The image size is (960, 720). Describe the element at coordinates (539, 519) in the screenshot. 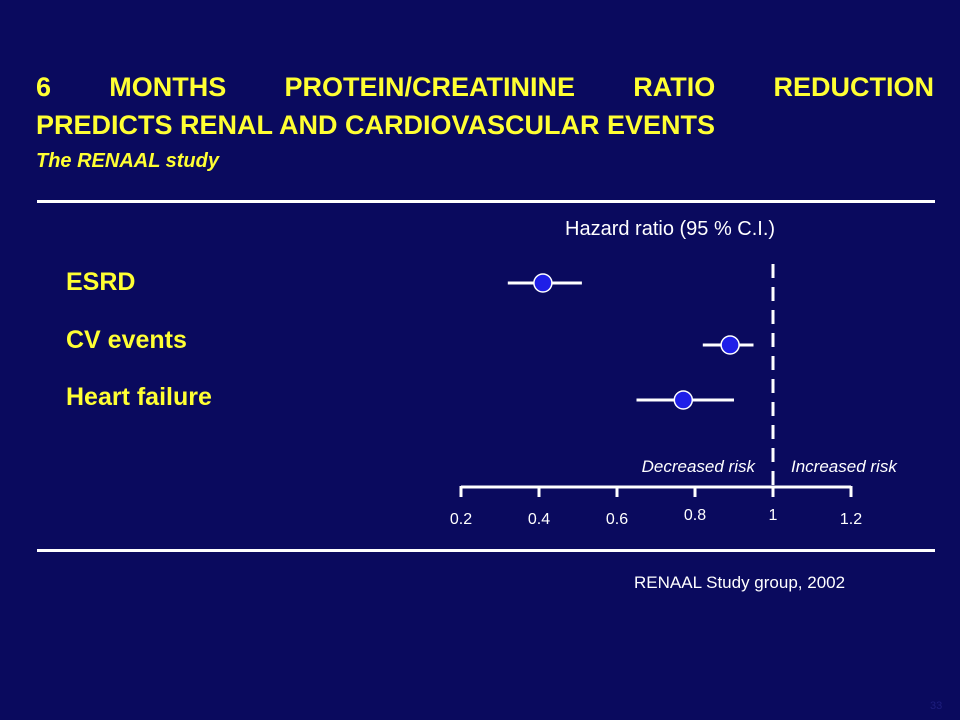

I see `x-tick-label: 0.4` at that location.